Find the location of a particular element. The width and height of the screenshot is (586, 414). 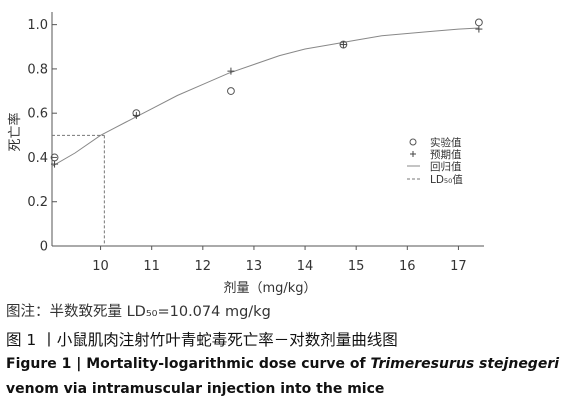

y-tick-label: 0 is located at coordinates (44, 247).